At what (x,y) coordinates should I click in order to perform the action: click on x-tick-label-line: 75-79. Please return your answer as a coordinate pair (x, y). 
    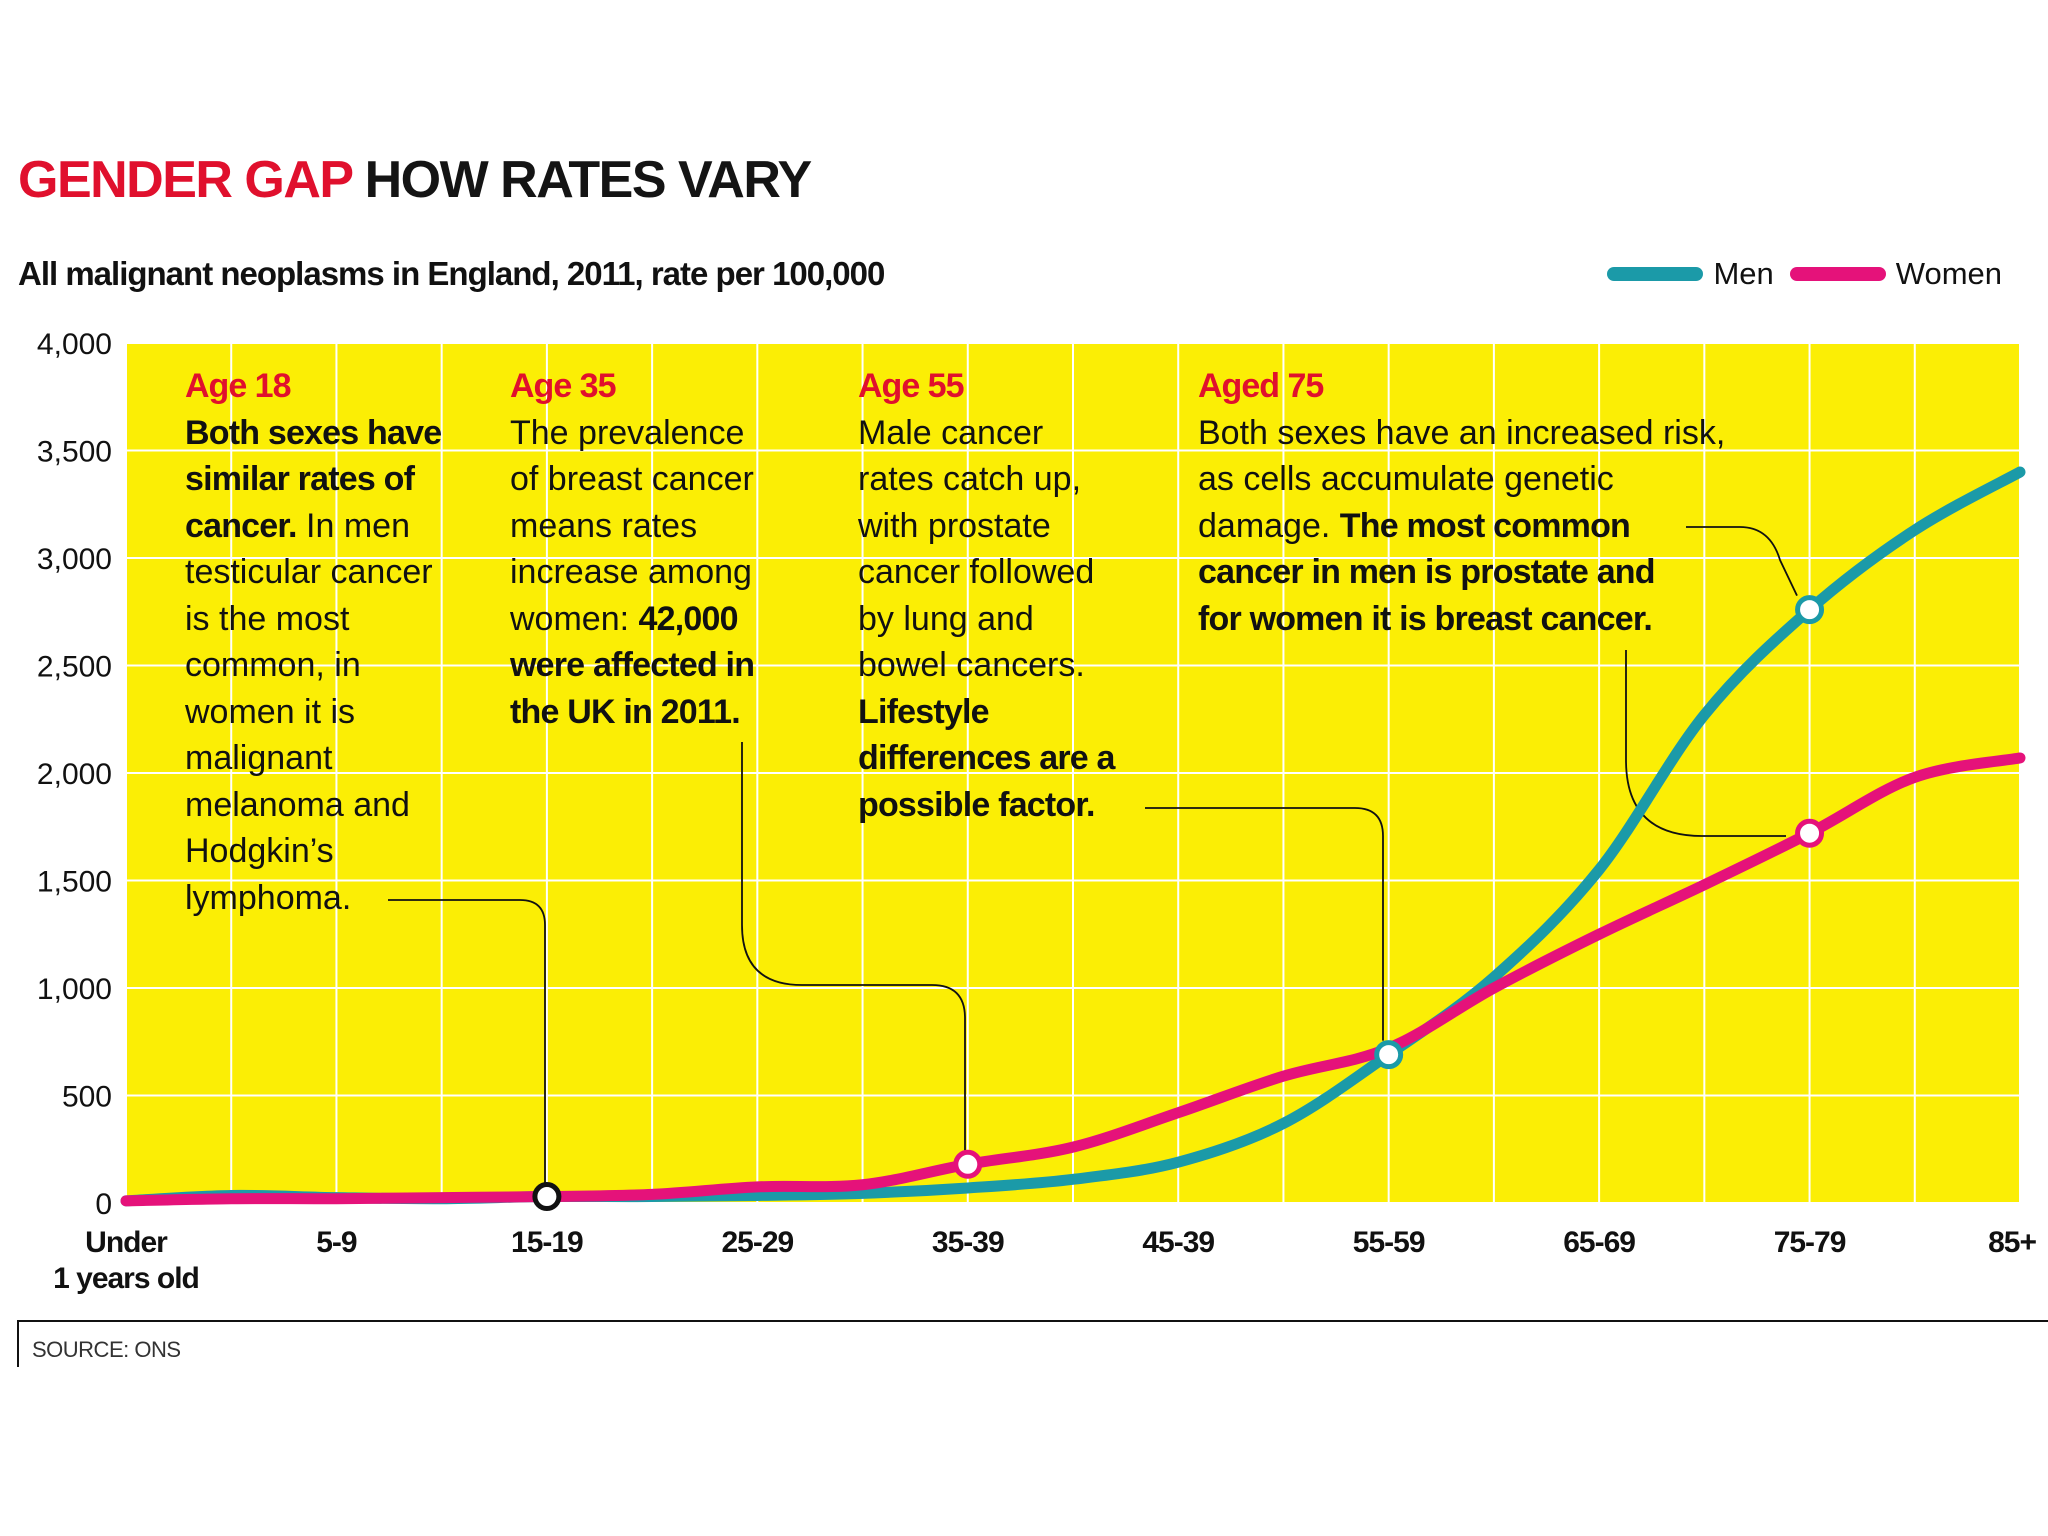
    Looking at the image, I should click on (1810, 1242).